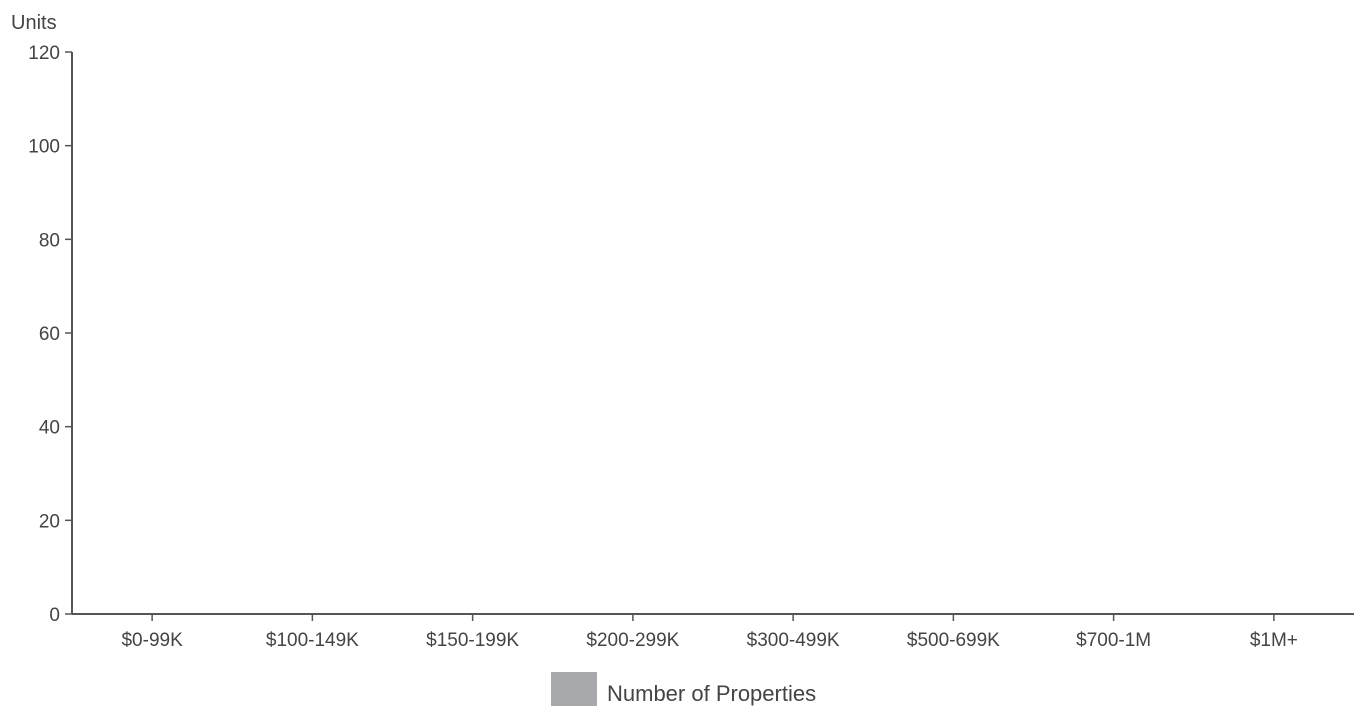 The height and width of the screenshot is (711, 1361). What do you see at coordinates (472, 640) in the screenshot?
I see `x-tick-label: $150-199K` at bounding box center [472, 640].